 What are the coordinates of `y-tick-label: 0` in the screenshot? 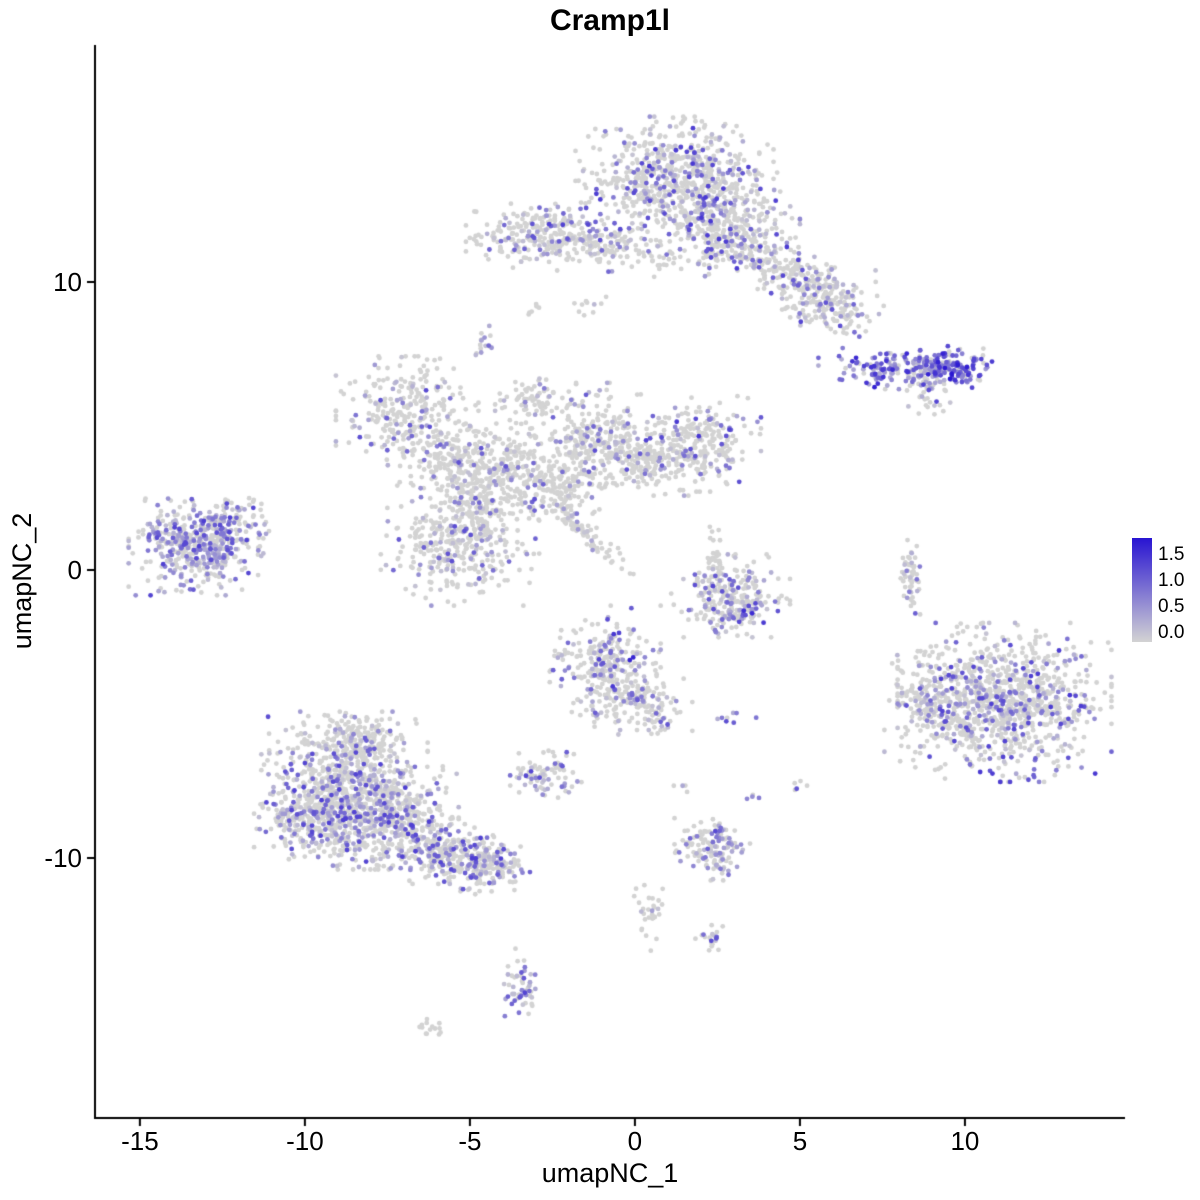 It's located at (74, 569).